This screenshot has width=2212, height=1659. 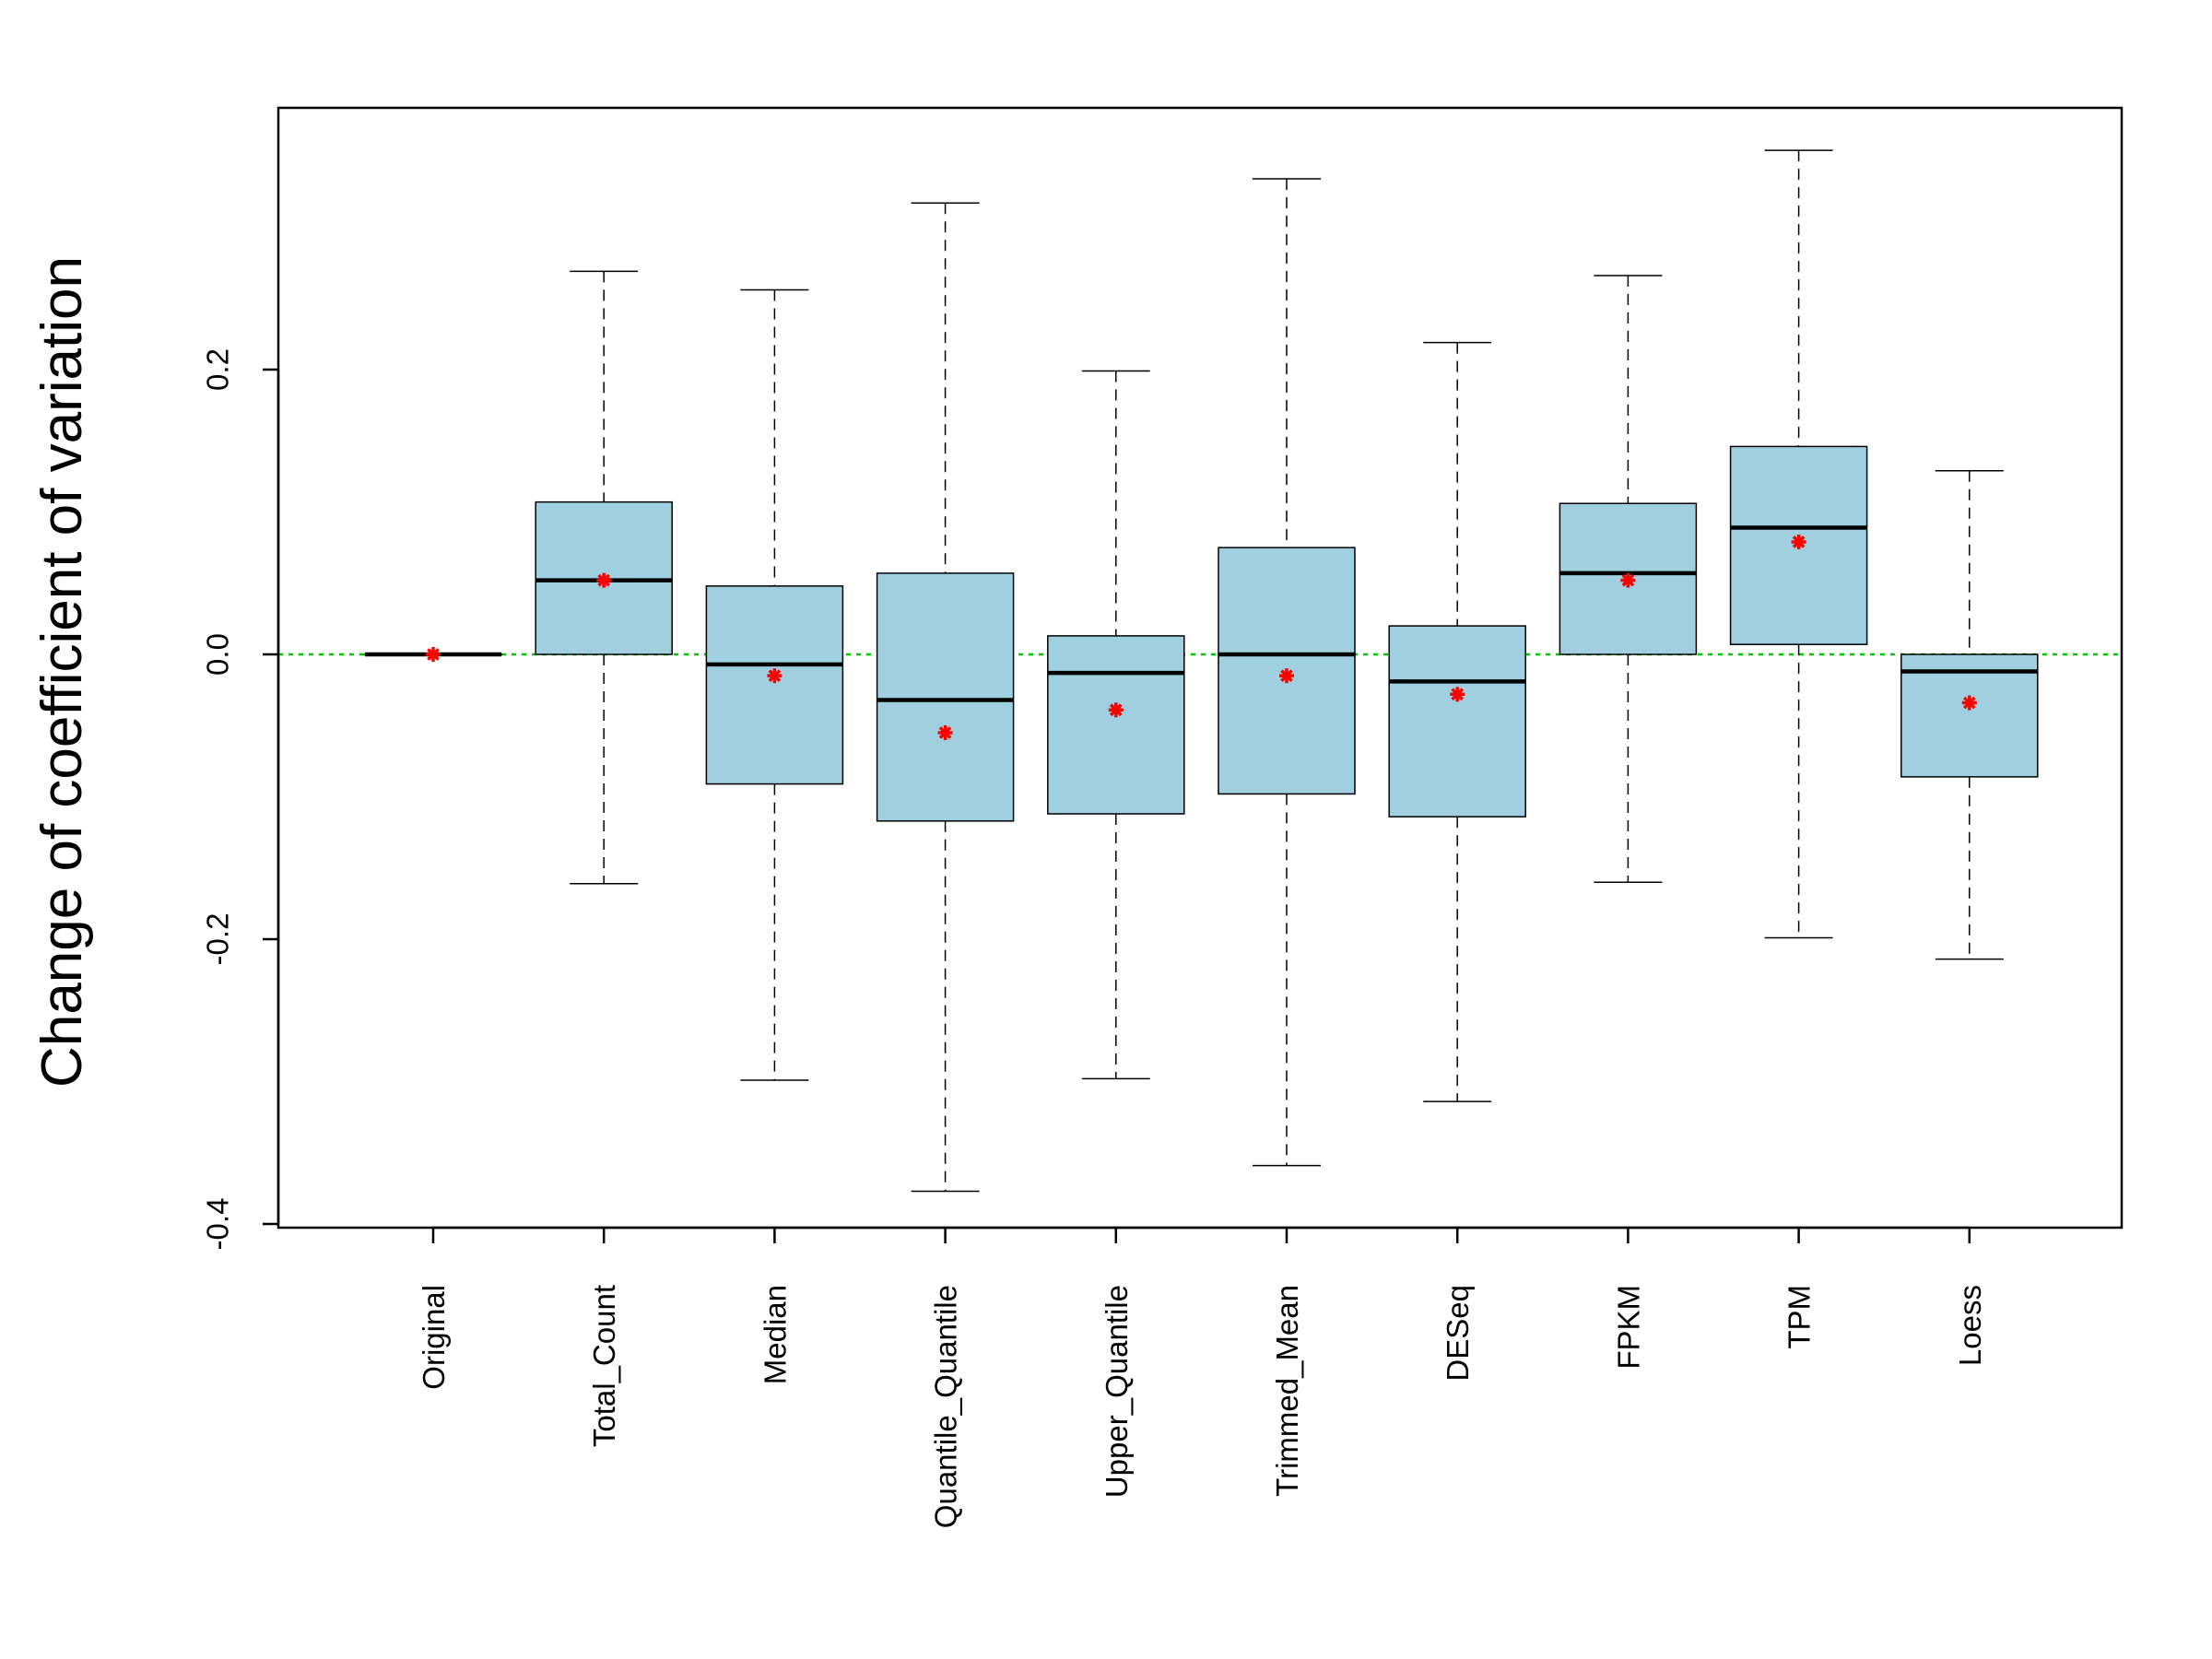 I want to click on x-tick-label-trimmed-mean: Trimmed_Mean, so click(x=1287, y=1391).